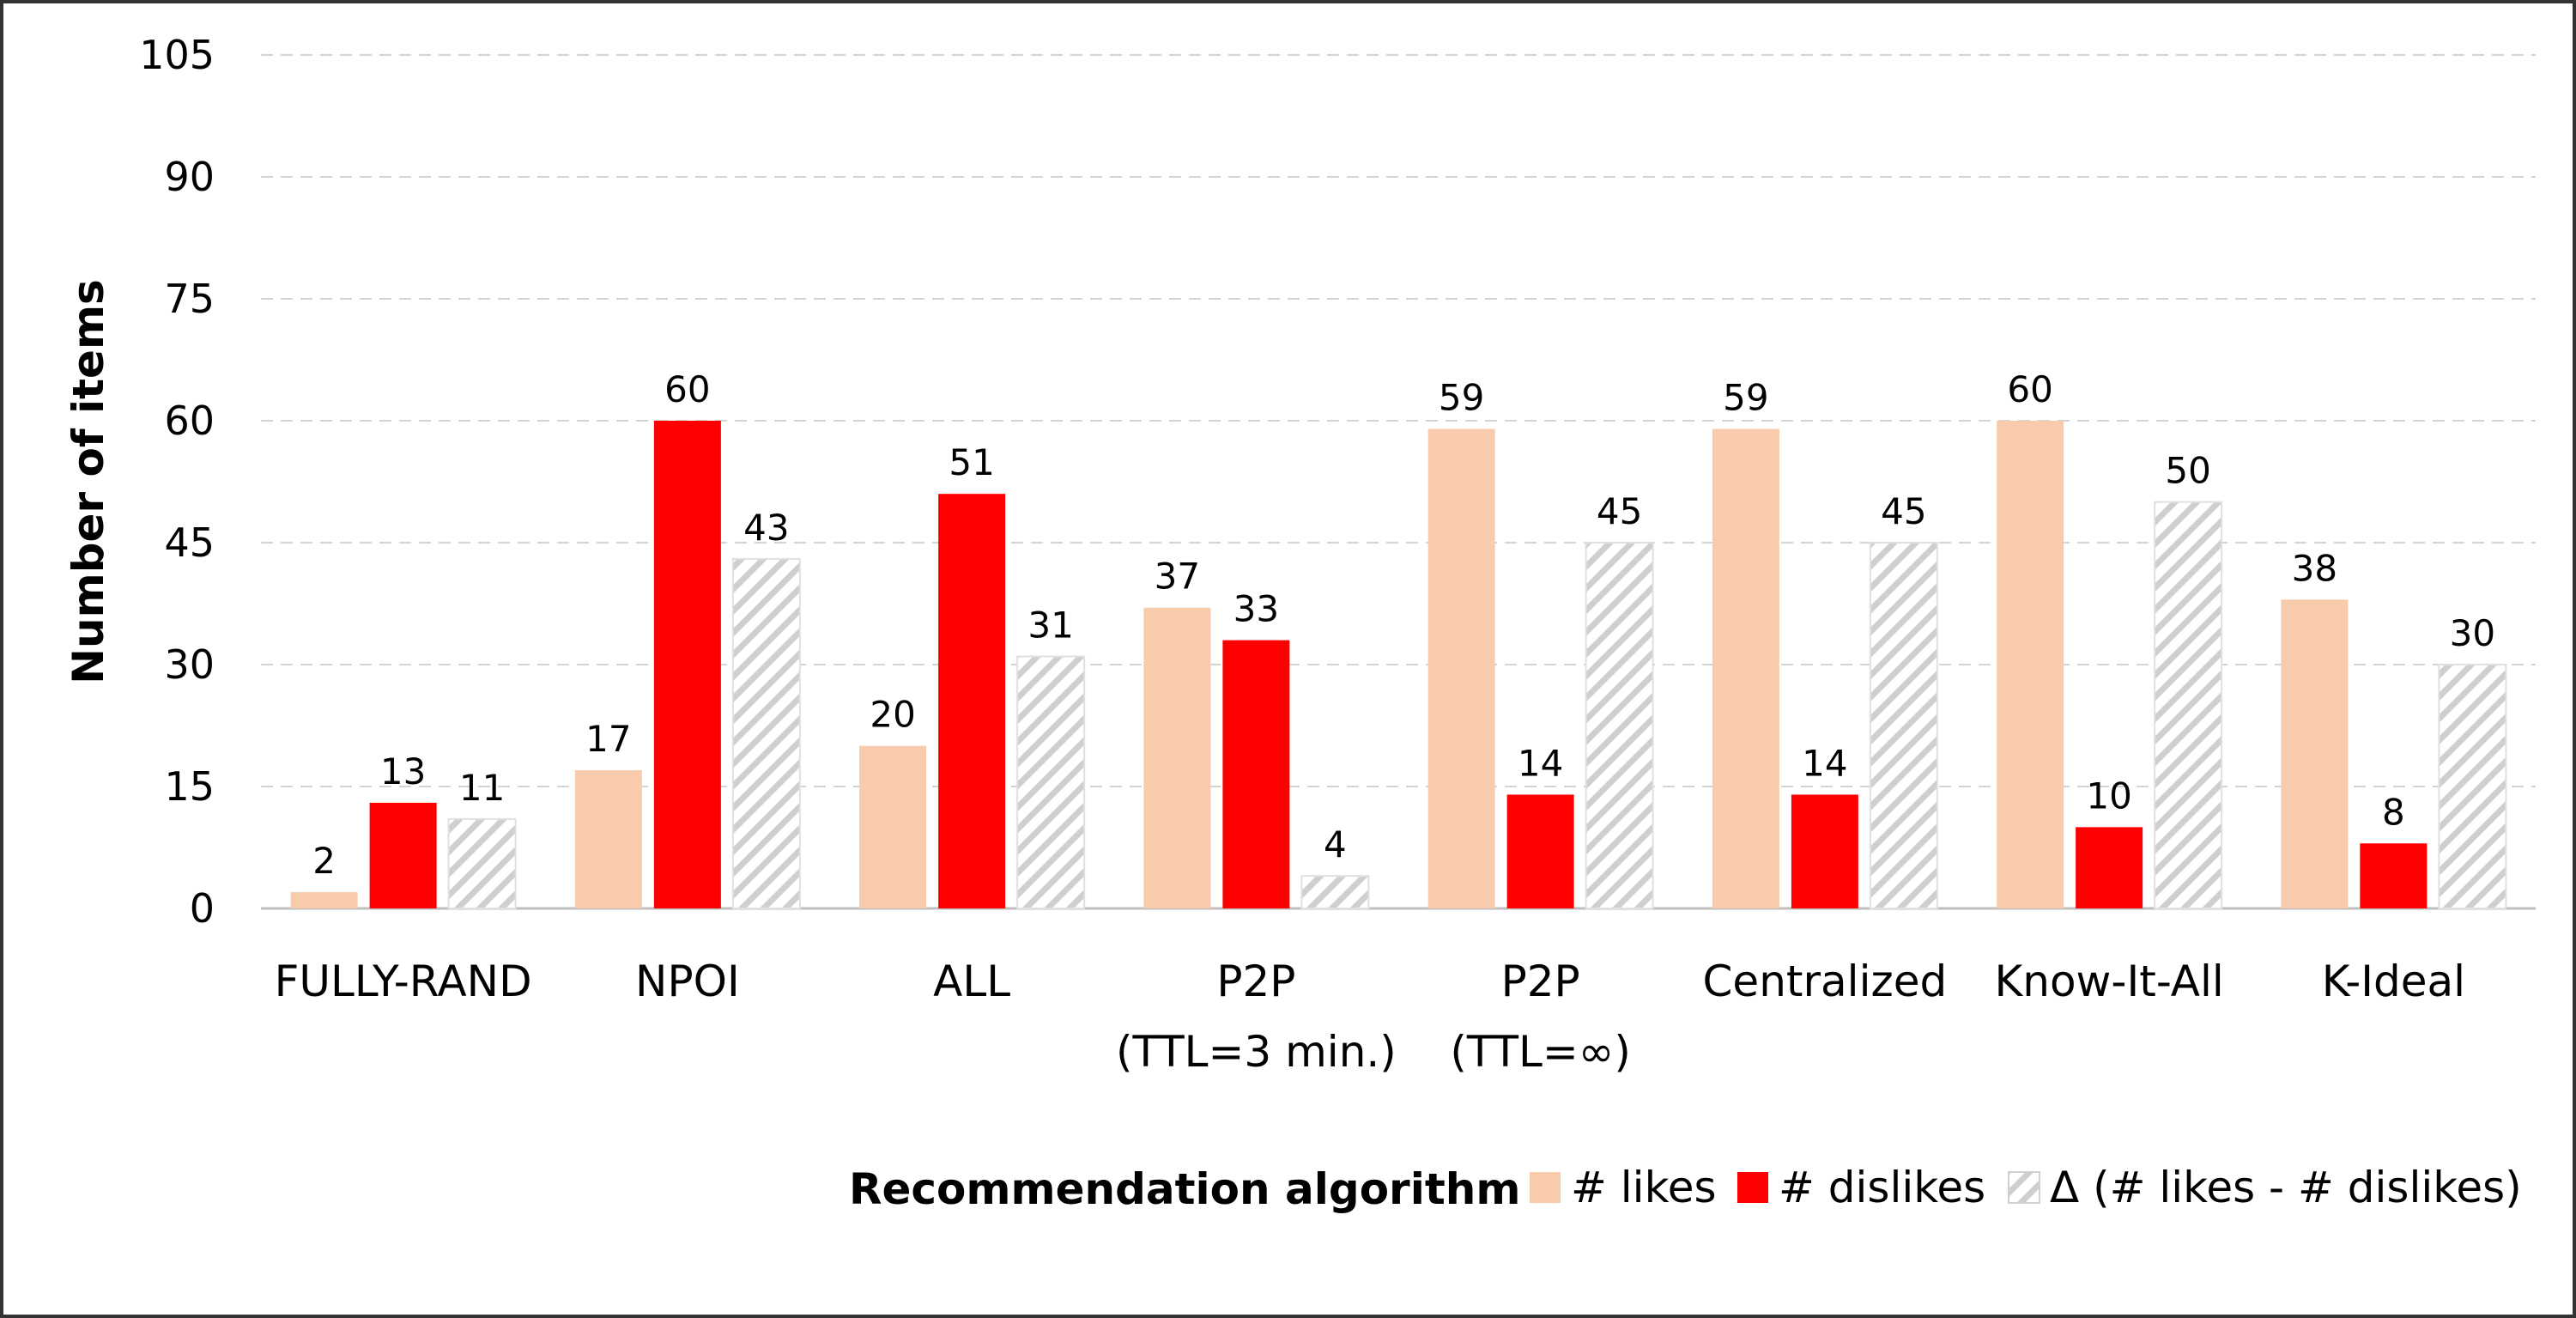 This screenshot has width=2576, height=1318. What do you see at coordinates (2108, 981) in the screenshot?
I see `x-category-label: Know-It-All` at bounding box center [2108, 981].